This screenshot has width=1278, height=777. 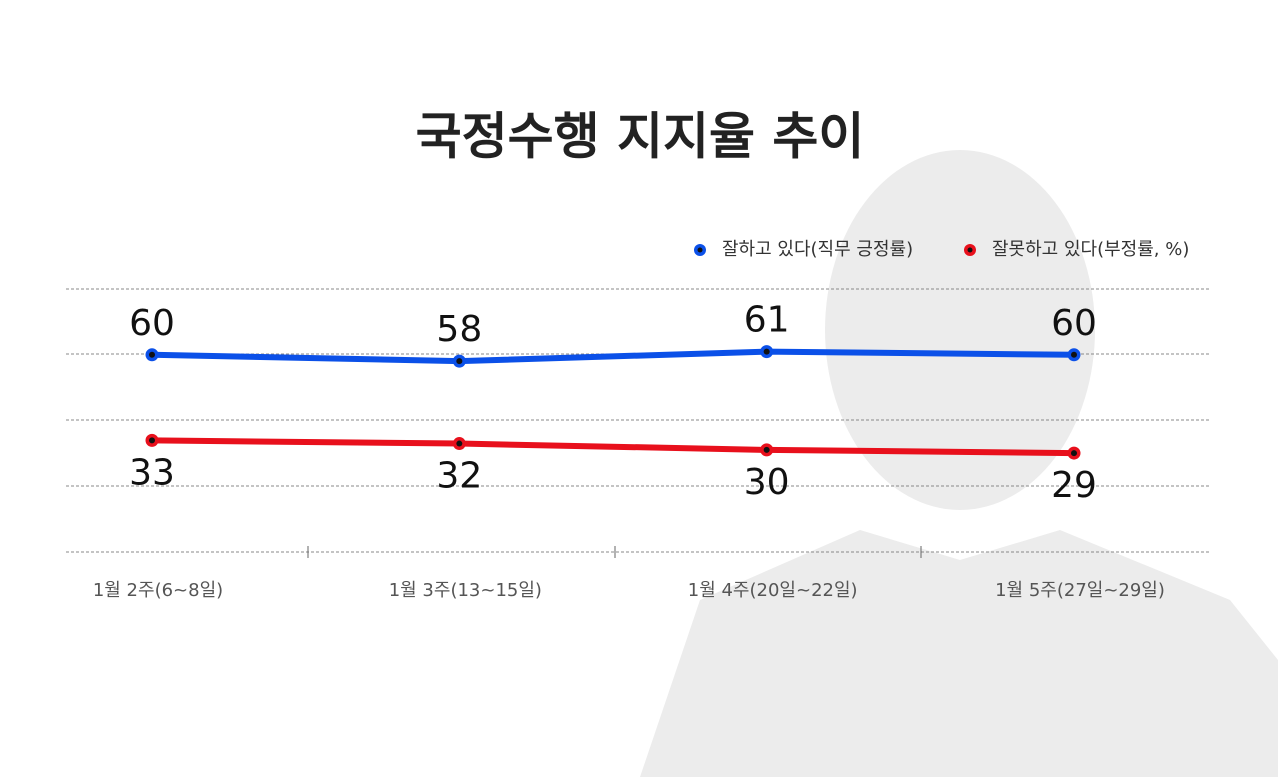 I want to click on data-label: 32, so click(x=459, y=476).